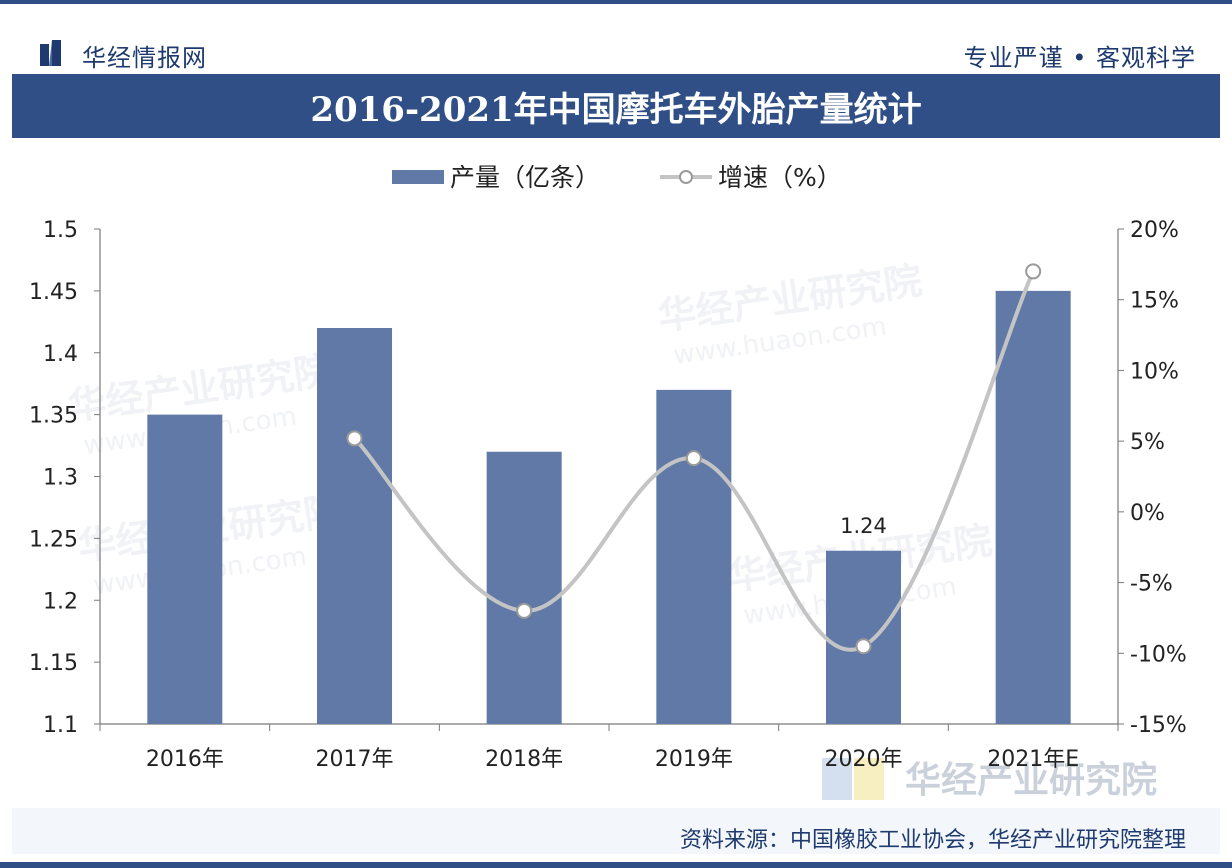 Image resolution: width=1232 pixels, height=868 pixels. What do you see at coordinates (694, 759) in the screenshot?
I see `x-tick-label: 2019年` at bounding box center [694, 759].